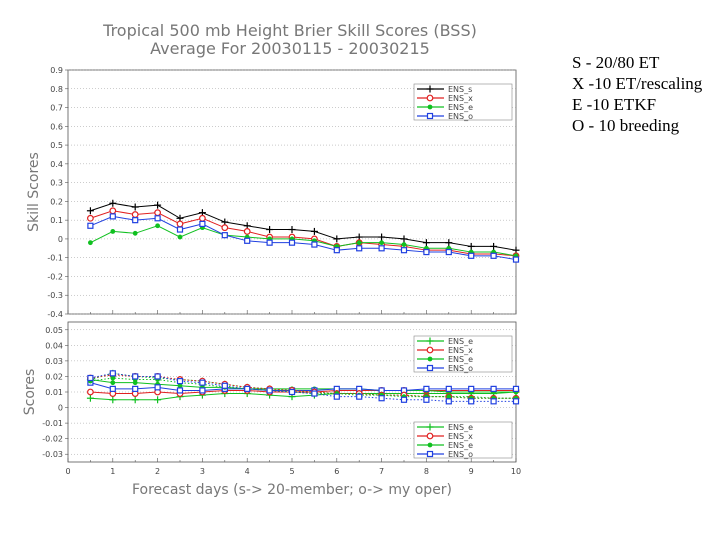  What do you see at coordinates (112, 471) in the screenshot?
I see `lower-xtick-label-1: 1` at bounding box center [112, 471].